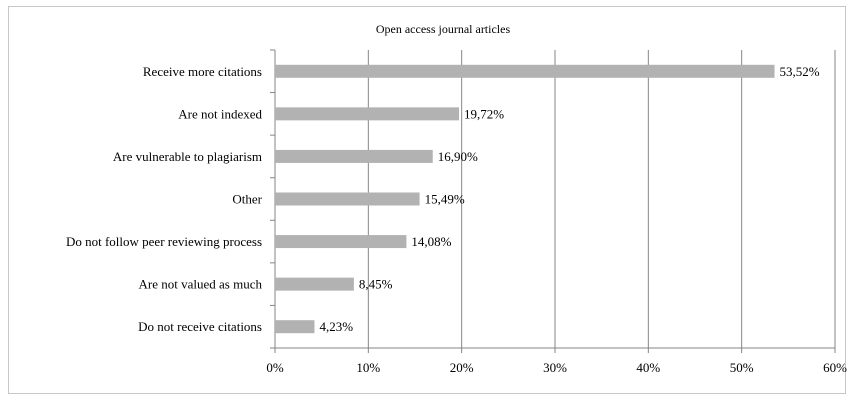 Image resolution: width=854 pixels, height=398 pixels. Describe the element at coordinates (835, 367) in the screenshot. I see `x-tick-label: 60%` at that location.